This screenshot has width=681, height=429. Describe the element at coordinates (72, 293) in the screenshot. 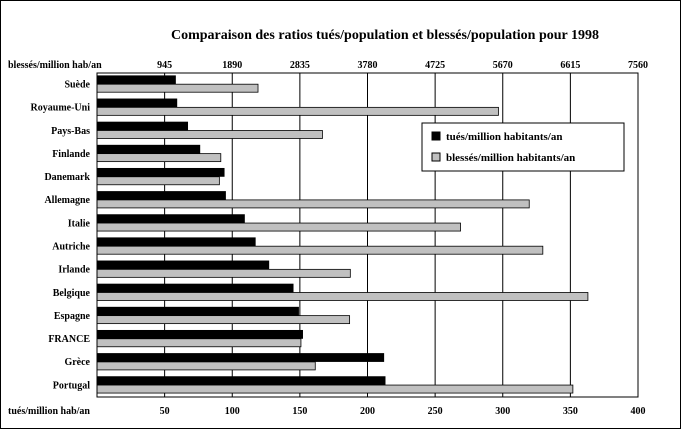

I see `category-label: Belgique` at that location.